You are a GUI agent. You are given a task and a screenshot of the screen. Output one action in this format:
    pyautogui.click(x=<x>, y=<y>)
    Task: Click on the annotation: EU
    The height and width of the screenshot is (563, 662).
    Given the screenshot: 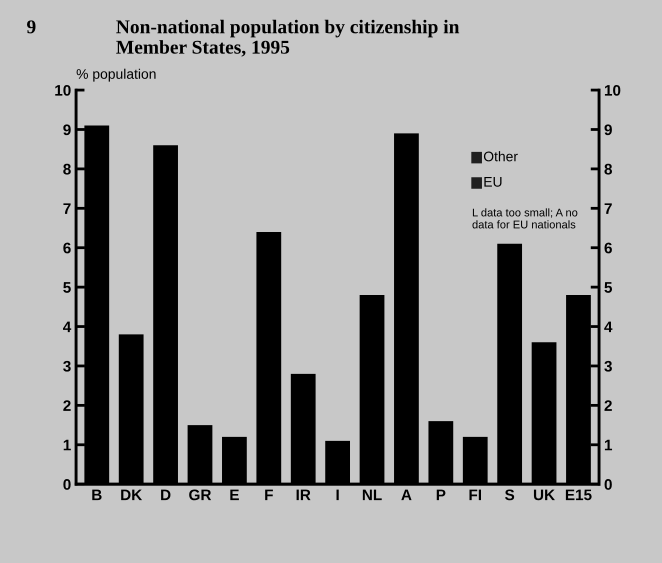 What is the action you would take?
    pyautogui.click(x=493, y=182)
    